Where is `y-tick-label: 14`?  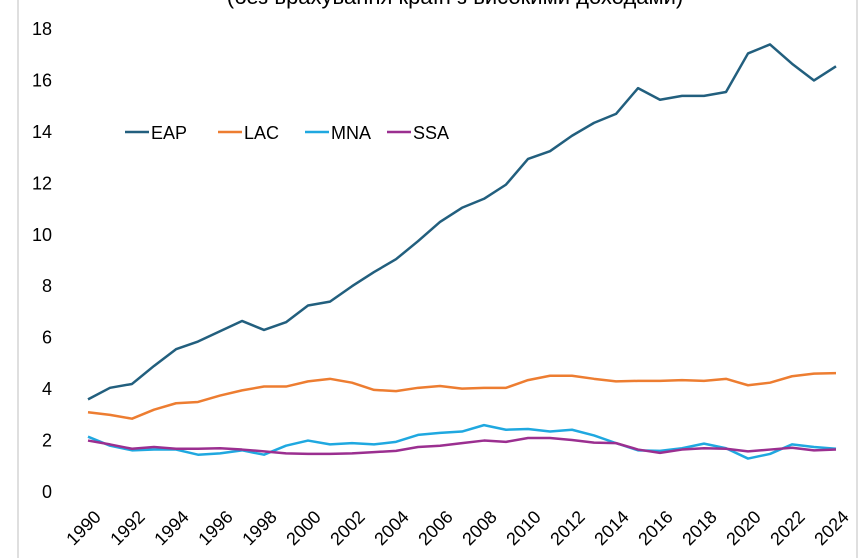 y-tick-label: 14 is located at coordinates (42, 132).